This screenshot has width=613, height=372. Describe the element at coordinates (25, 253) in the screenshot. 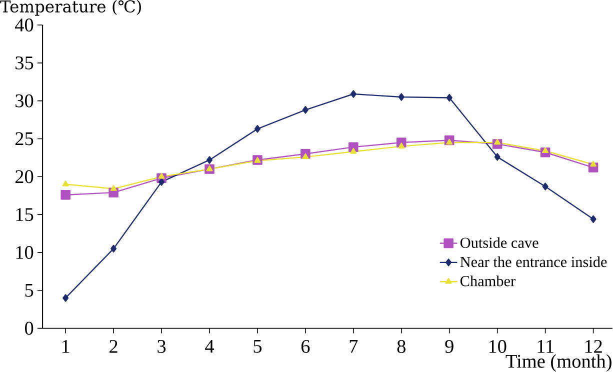

I see `y-tick-label: 10` at that location.